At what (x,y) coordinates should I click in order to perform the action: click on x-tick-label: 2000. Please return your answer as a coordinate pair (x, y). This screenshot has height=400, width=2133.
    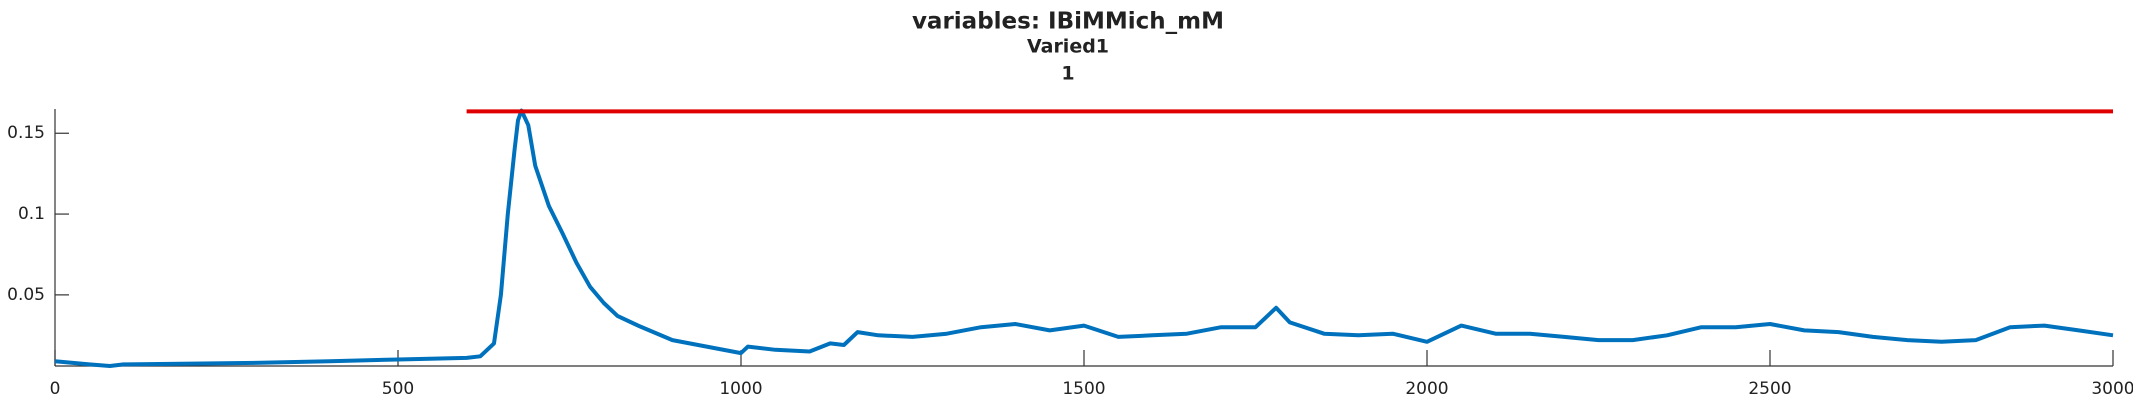
    Looking at the image, I should click on (1426, 389).